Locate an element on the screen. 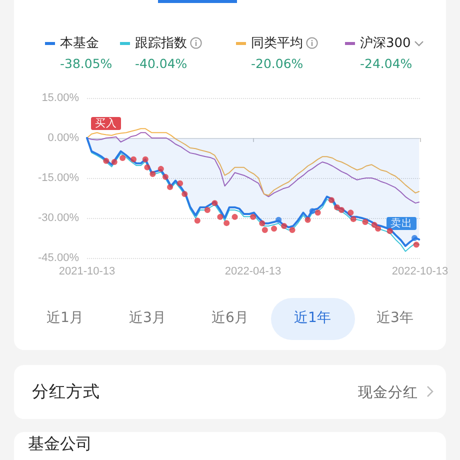  y-tick-label: -30.00% is located at coordinates (59, 218).